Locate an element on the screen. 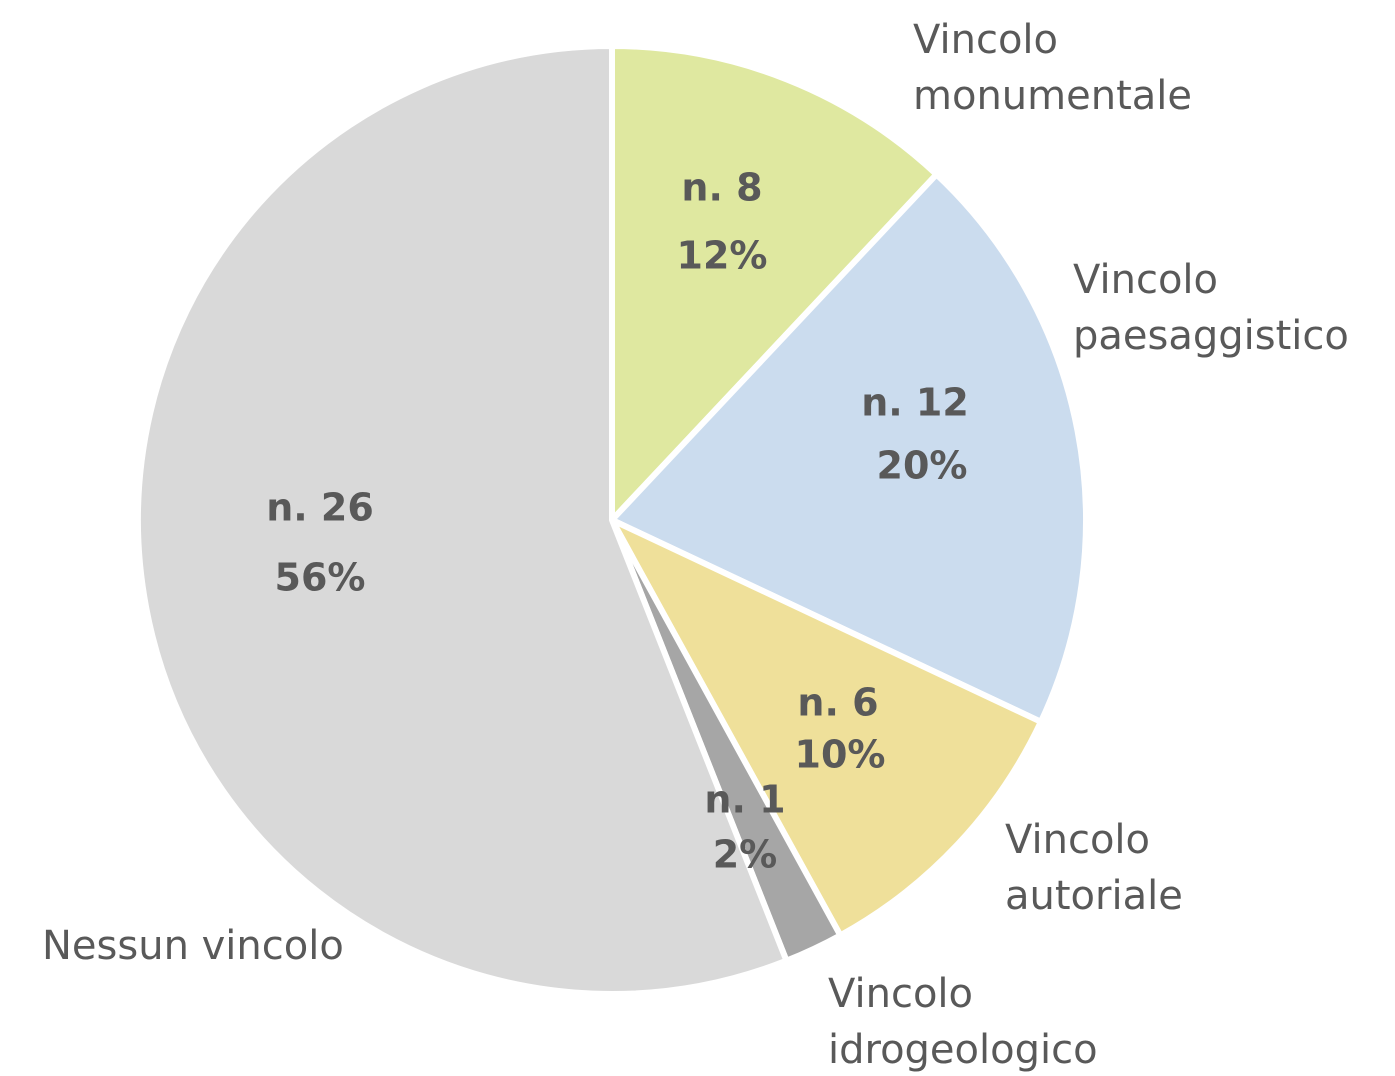 This screenshot has height=1076, width=1395. category-label: Vincolo paesaggistico is located at coordinates (1211, 308).